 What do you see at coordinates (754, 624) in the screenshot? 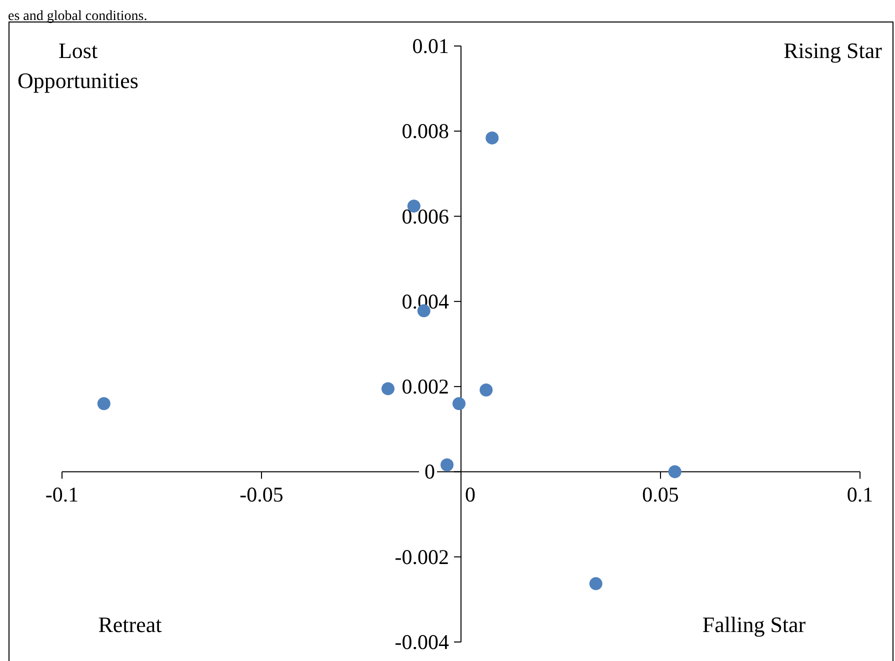
I see `annotation: Falling Star` at bounding box center [754, 624].